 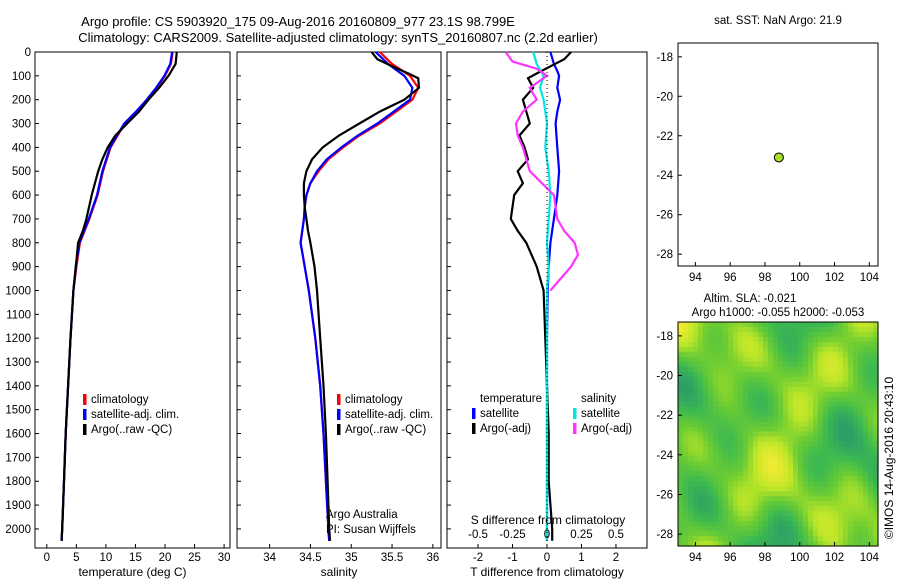 I want to click on temperature-xtick-label: 30, so click(x=224, y=558).